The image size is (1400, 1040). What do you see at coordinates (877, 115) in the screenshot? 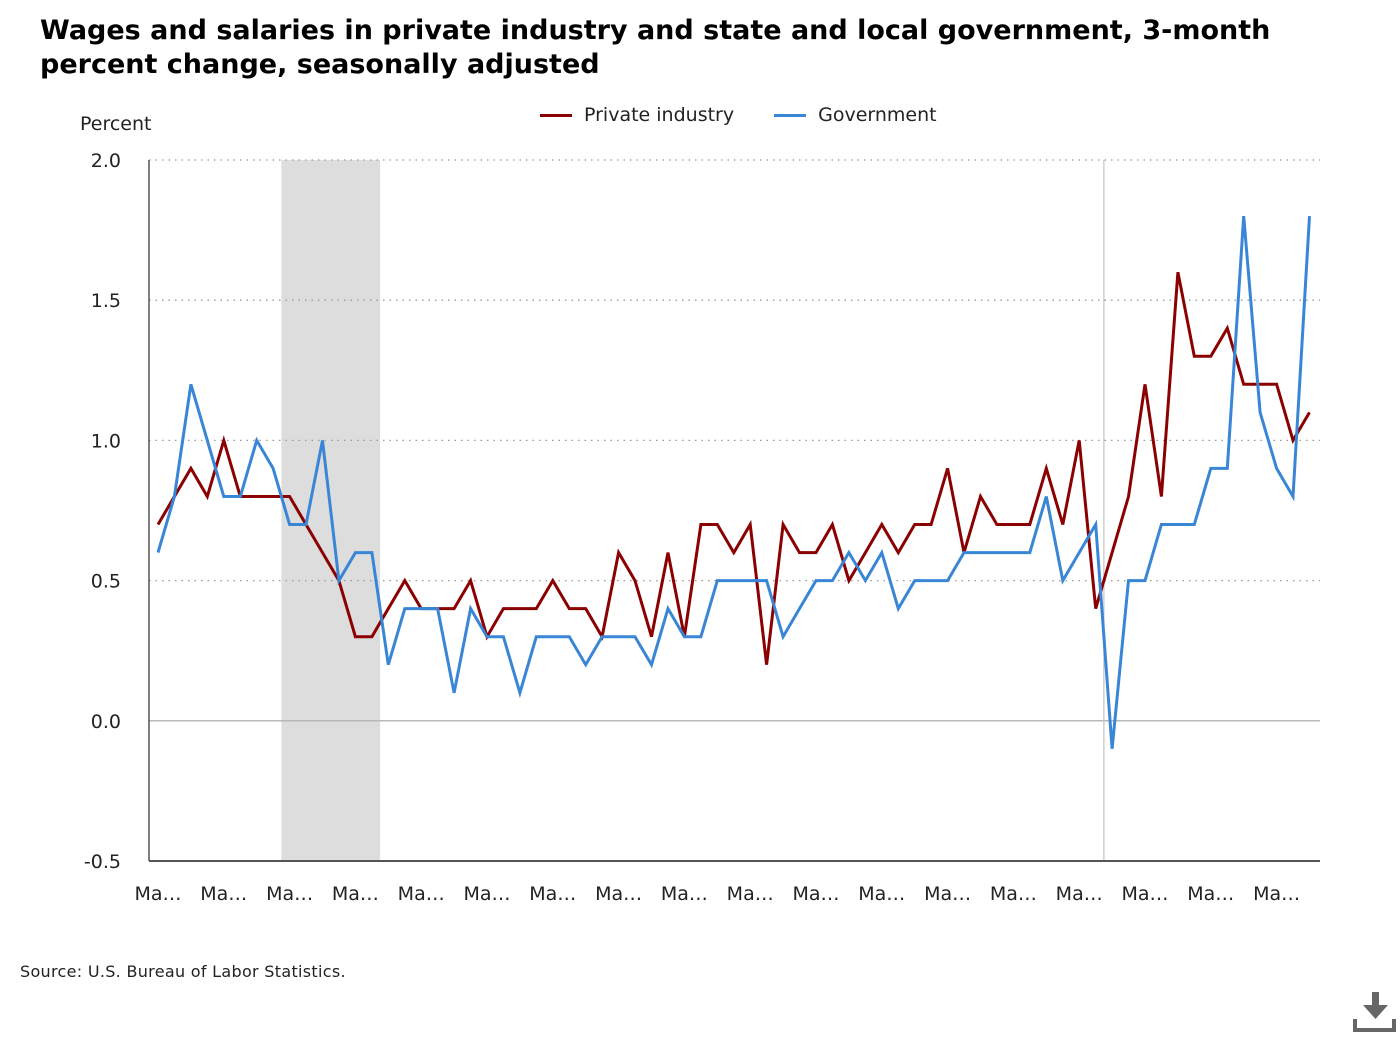
I see `legend-label-government: Government` at bounding box center [877, 115].